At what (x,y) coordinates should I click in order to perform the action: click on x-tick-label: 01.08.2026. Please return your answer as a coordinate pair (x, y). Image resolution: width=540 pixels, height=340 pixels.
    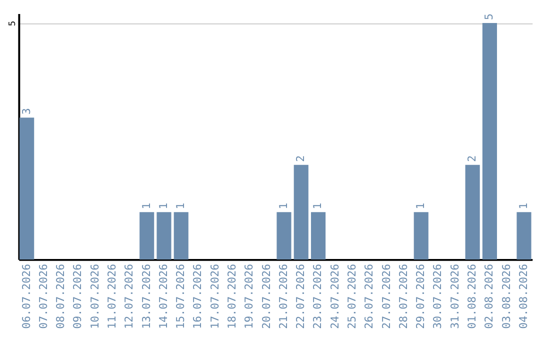
    Looking at the image, I should click on (472, 296).